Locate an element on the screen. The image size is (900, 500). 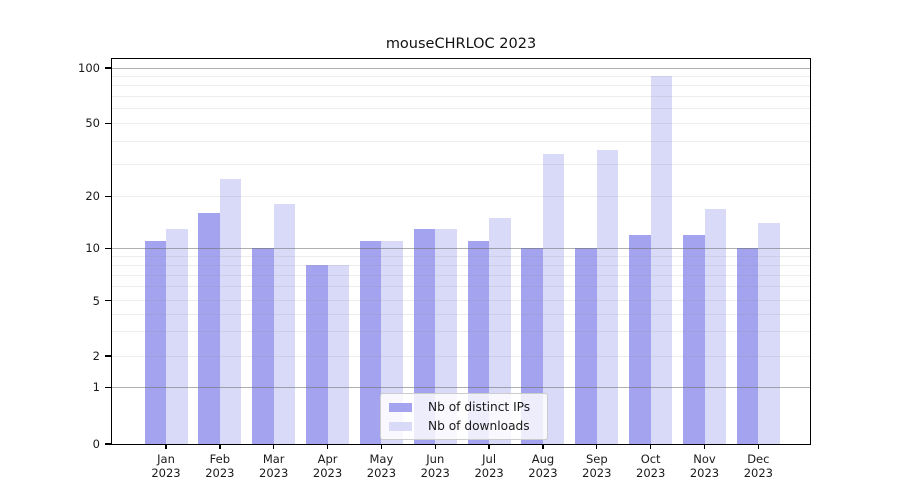
legend-swatch-distinct-ips is located at coordinates (400, 407).